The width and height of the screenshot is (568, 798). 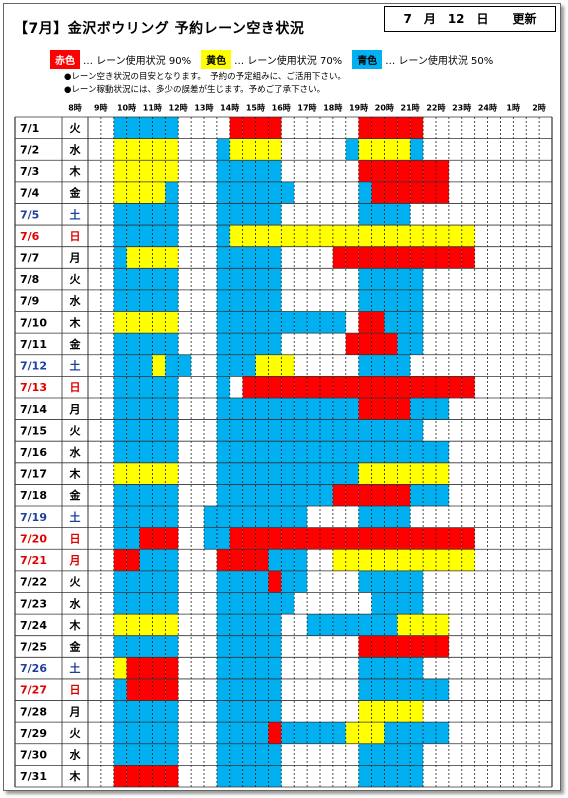 I want to click on hour-label: 16時, so click(x=281, y=108).